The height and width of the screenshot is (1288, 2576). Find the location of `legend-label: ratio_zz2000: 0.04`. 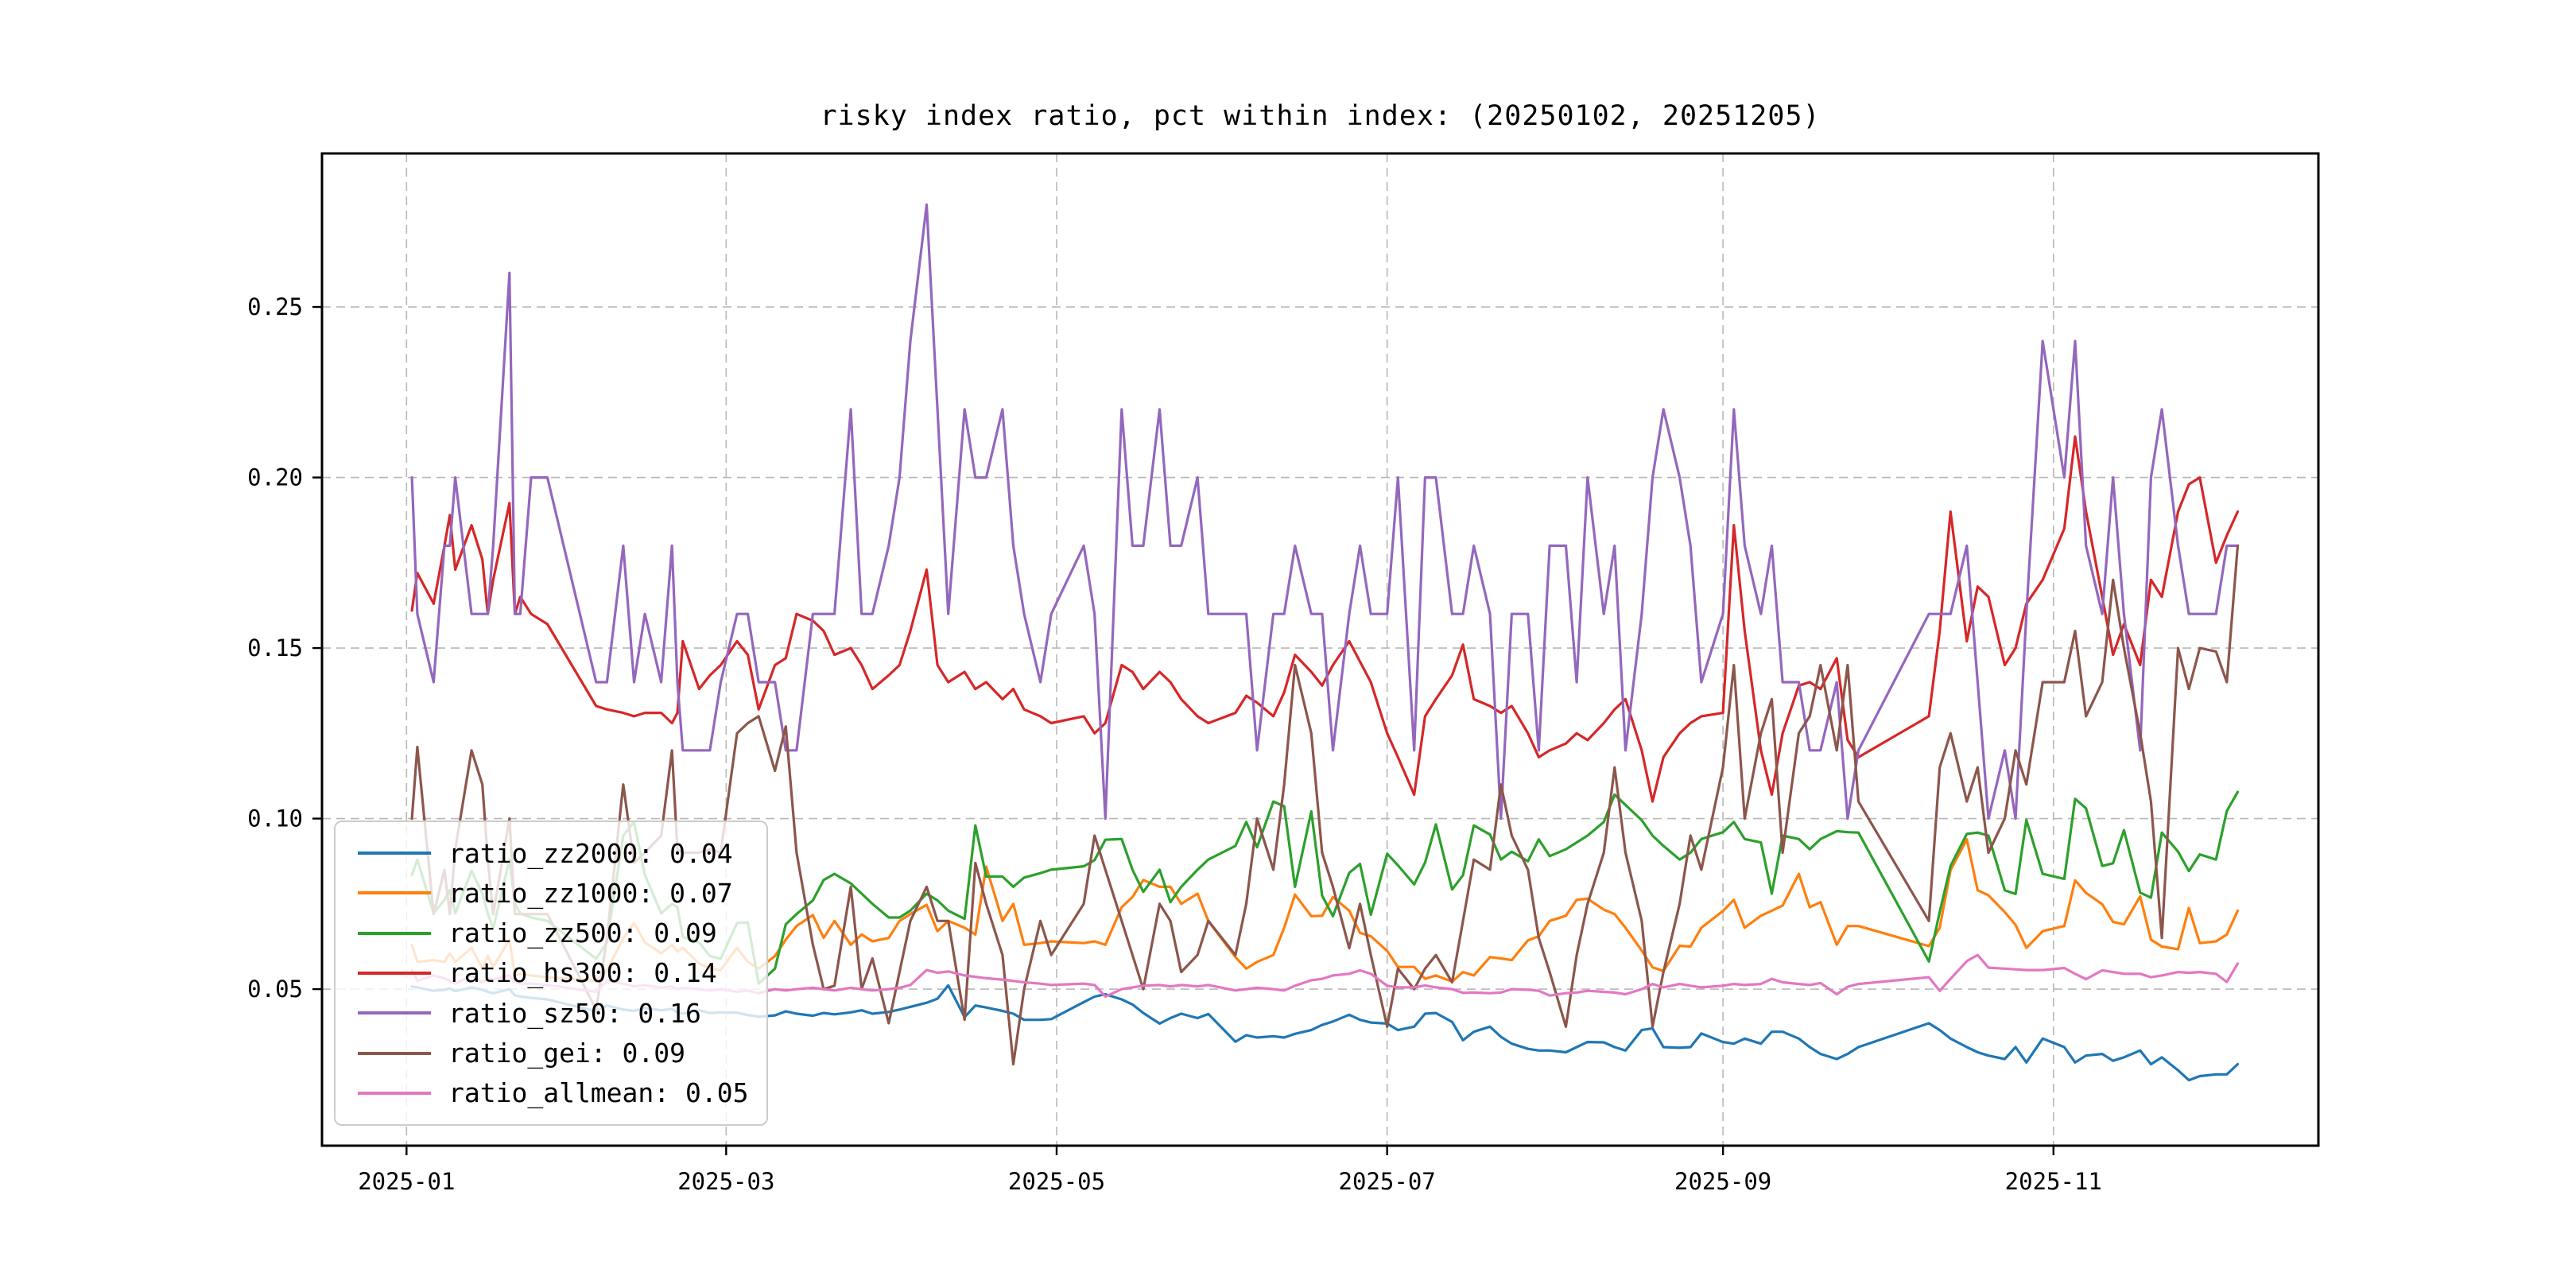

legend-label: ratio_zz2000: 0.04 is located at coordinates (590, 853).